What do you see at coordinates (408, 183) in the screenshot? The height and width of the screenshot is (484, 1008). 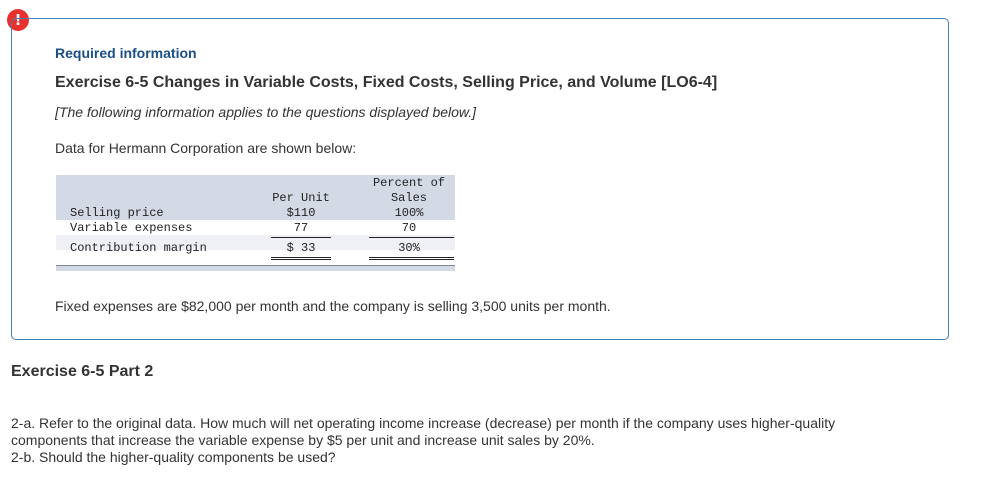 I see `header-percent-line1: Percent of` at bounding box center [408, 183].